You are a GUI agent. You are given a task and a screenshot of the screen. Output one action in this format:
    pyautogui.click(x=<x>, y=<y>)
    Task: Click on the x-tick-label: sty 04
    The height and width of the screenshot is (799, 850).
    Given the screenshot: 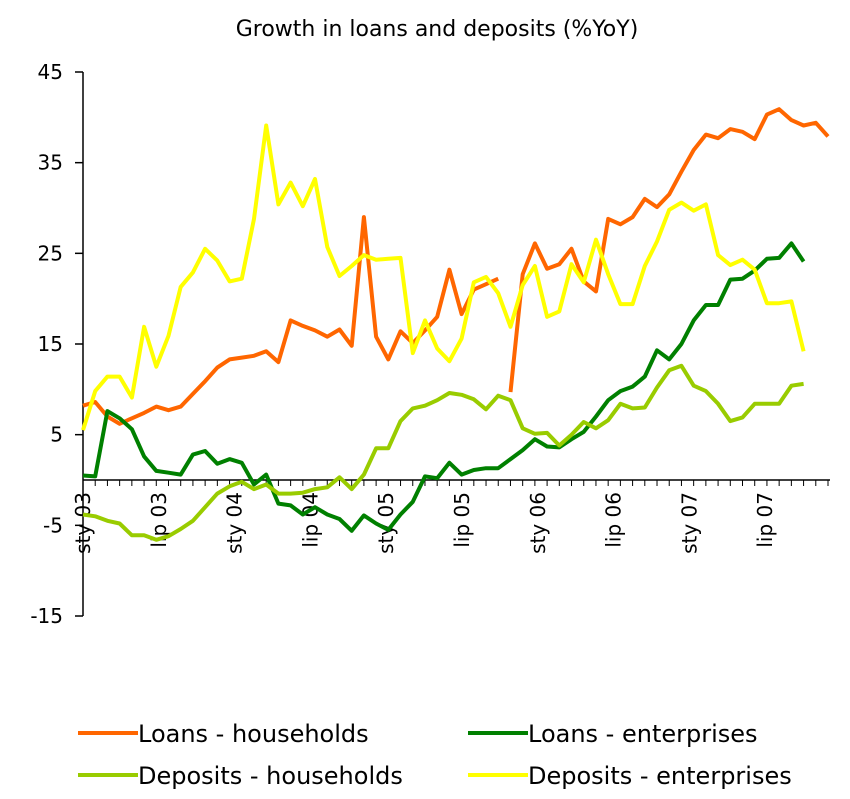 What is the action you would take?
    pyautogui.click(x=235, y=523)
    